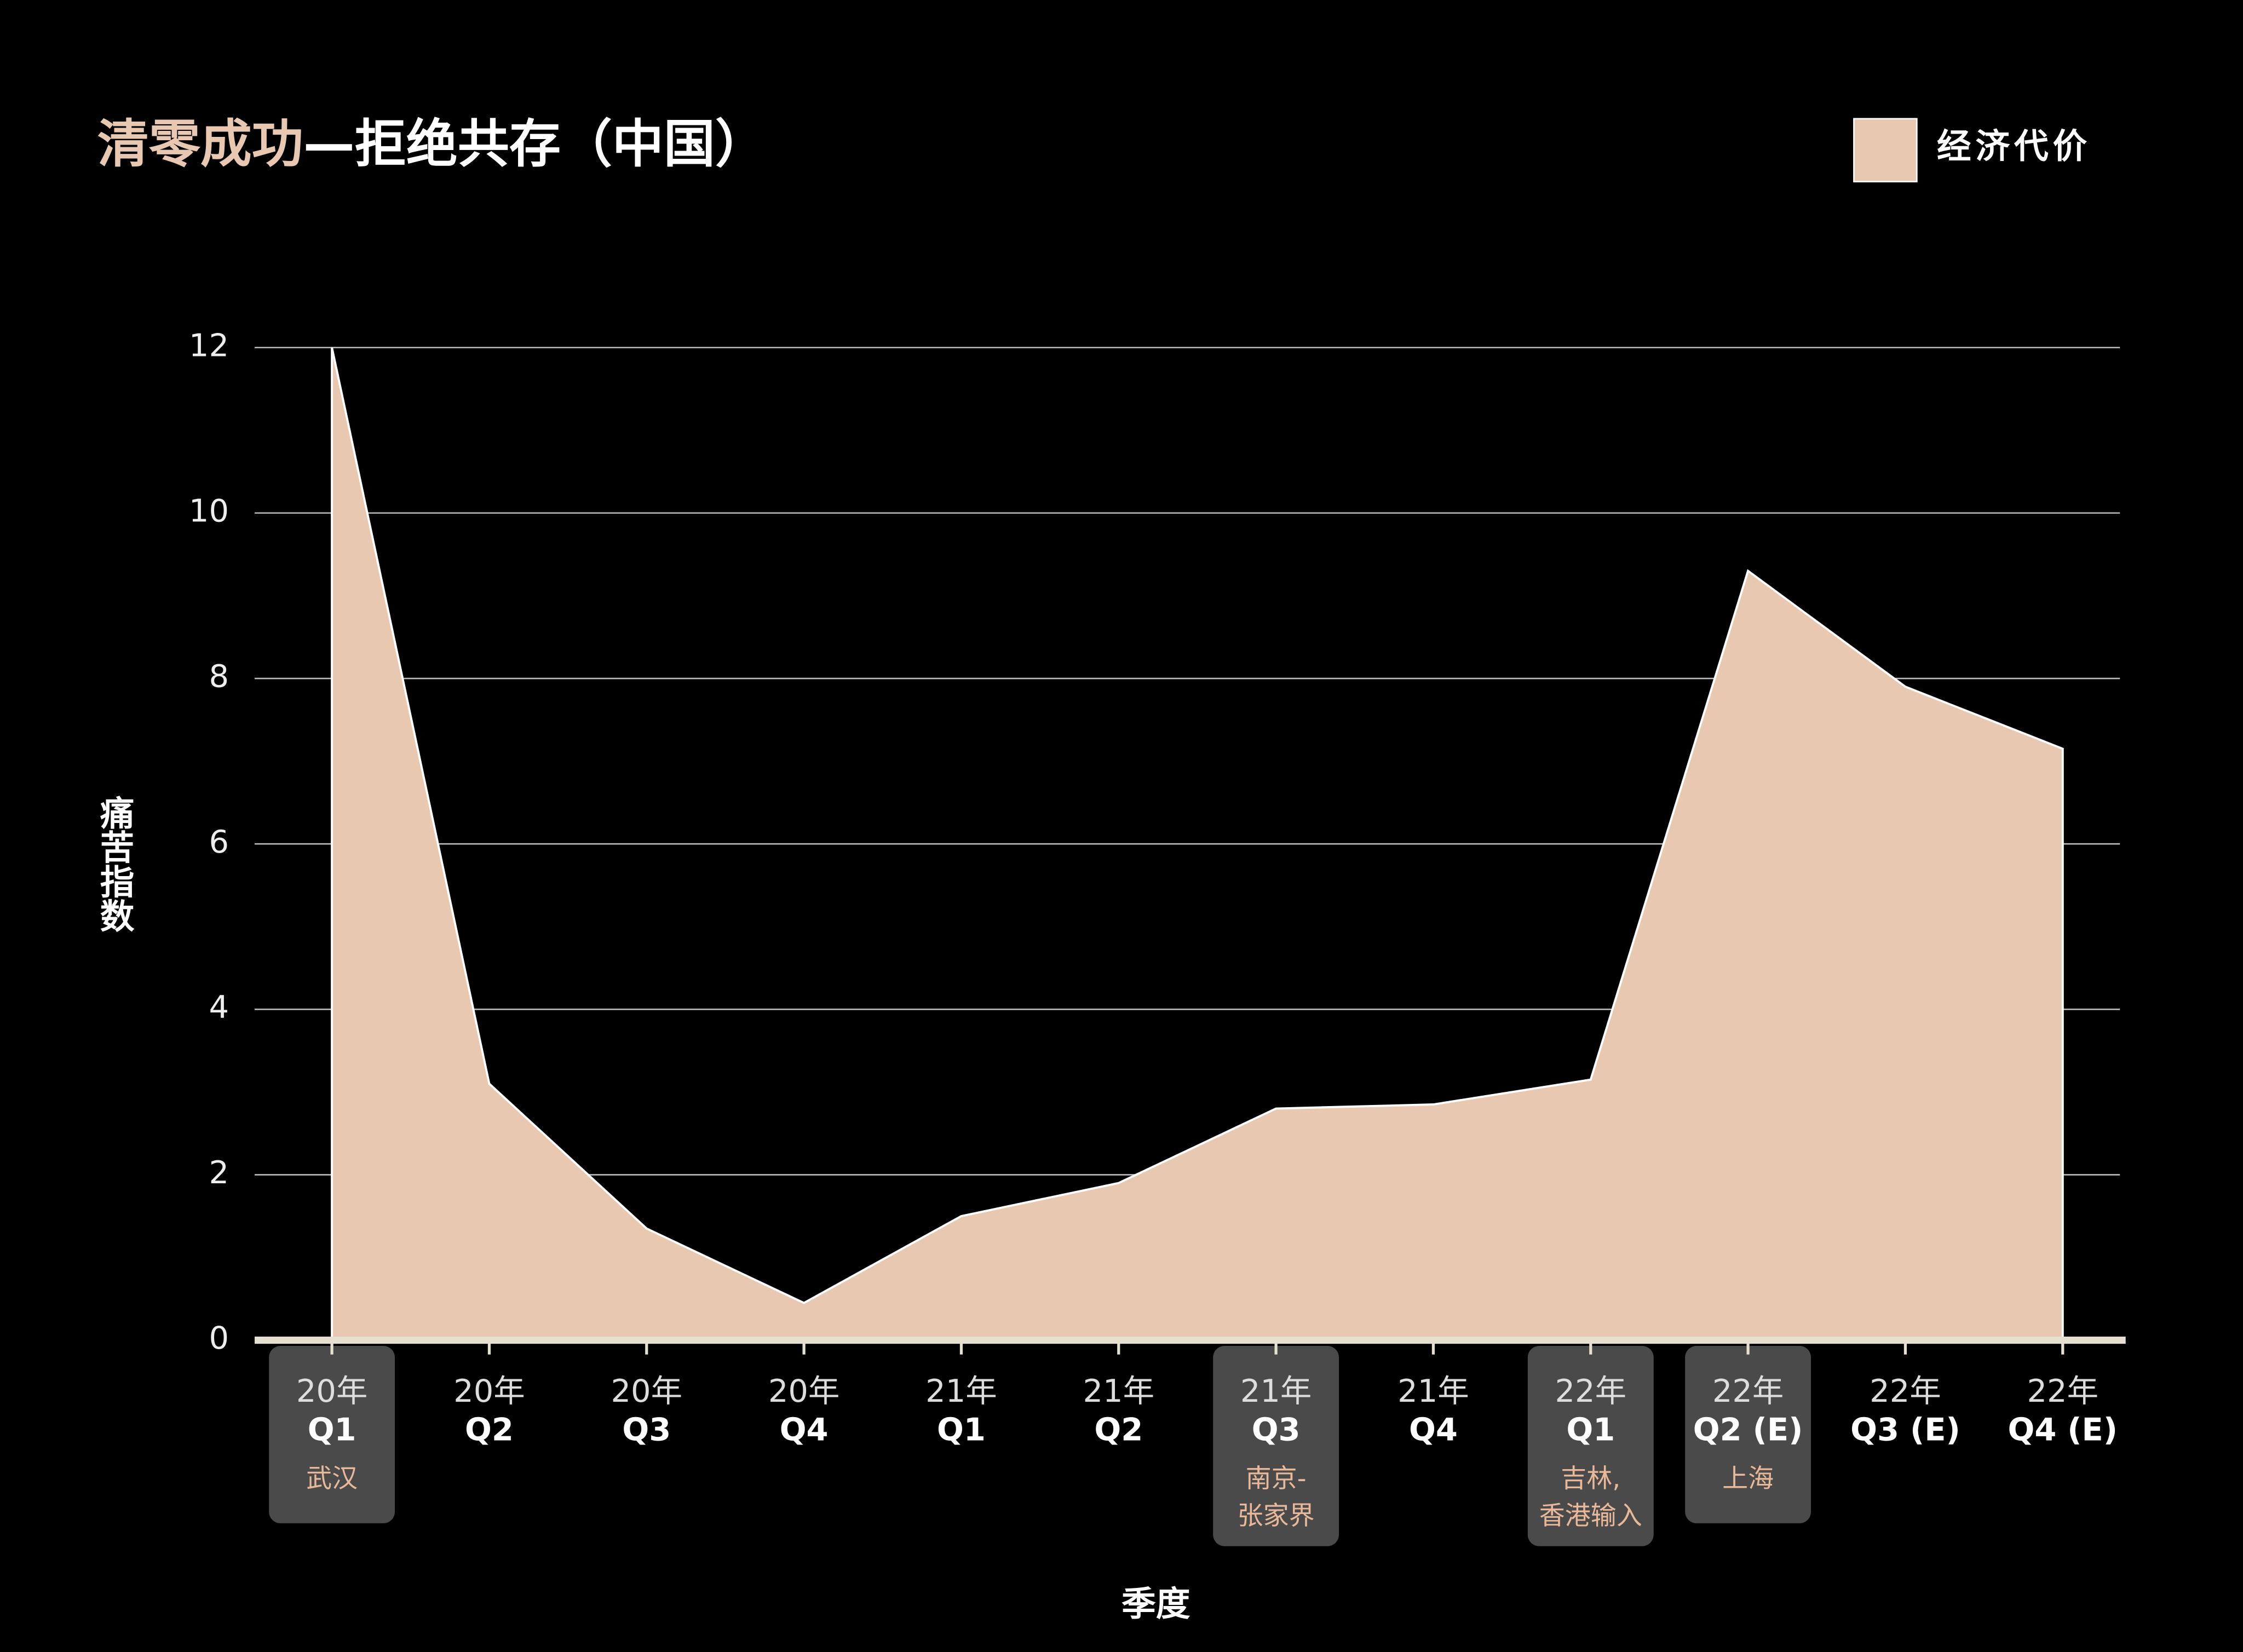 The image size is (2243, 1652). Describe the element at coordinates (219, 1172) in the screenshot. I see `y-tick-label: 2` at that location.